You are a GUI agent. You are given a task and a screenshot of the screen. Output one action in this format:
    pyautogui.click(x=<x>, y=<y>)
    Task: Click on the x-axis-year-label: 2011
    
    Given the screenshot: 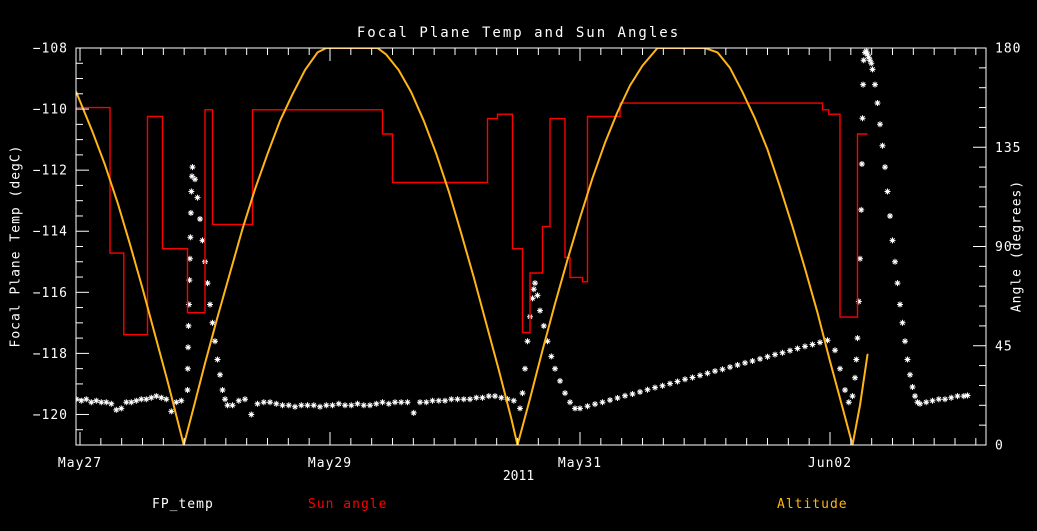 What is the action you would take?
    pyautogui.click(x=518, y=476)
    